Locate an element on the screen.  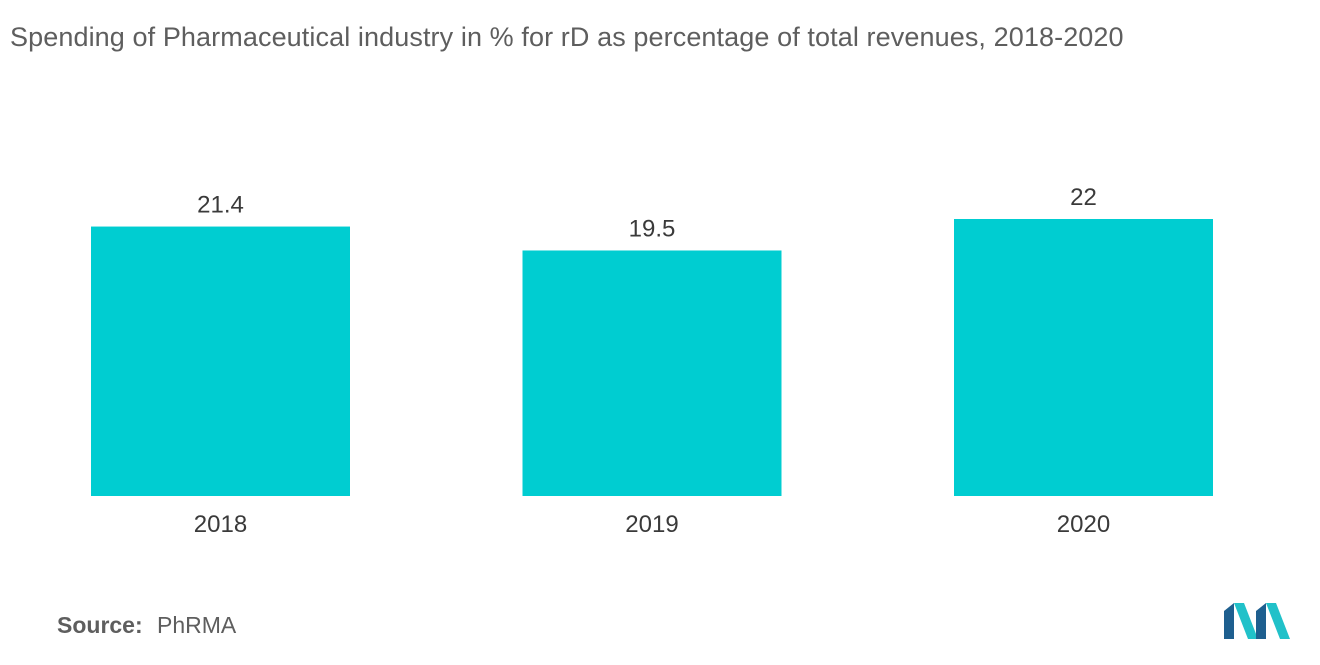
source-label: Source: is located at coordinates (100, 625).